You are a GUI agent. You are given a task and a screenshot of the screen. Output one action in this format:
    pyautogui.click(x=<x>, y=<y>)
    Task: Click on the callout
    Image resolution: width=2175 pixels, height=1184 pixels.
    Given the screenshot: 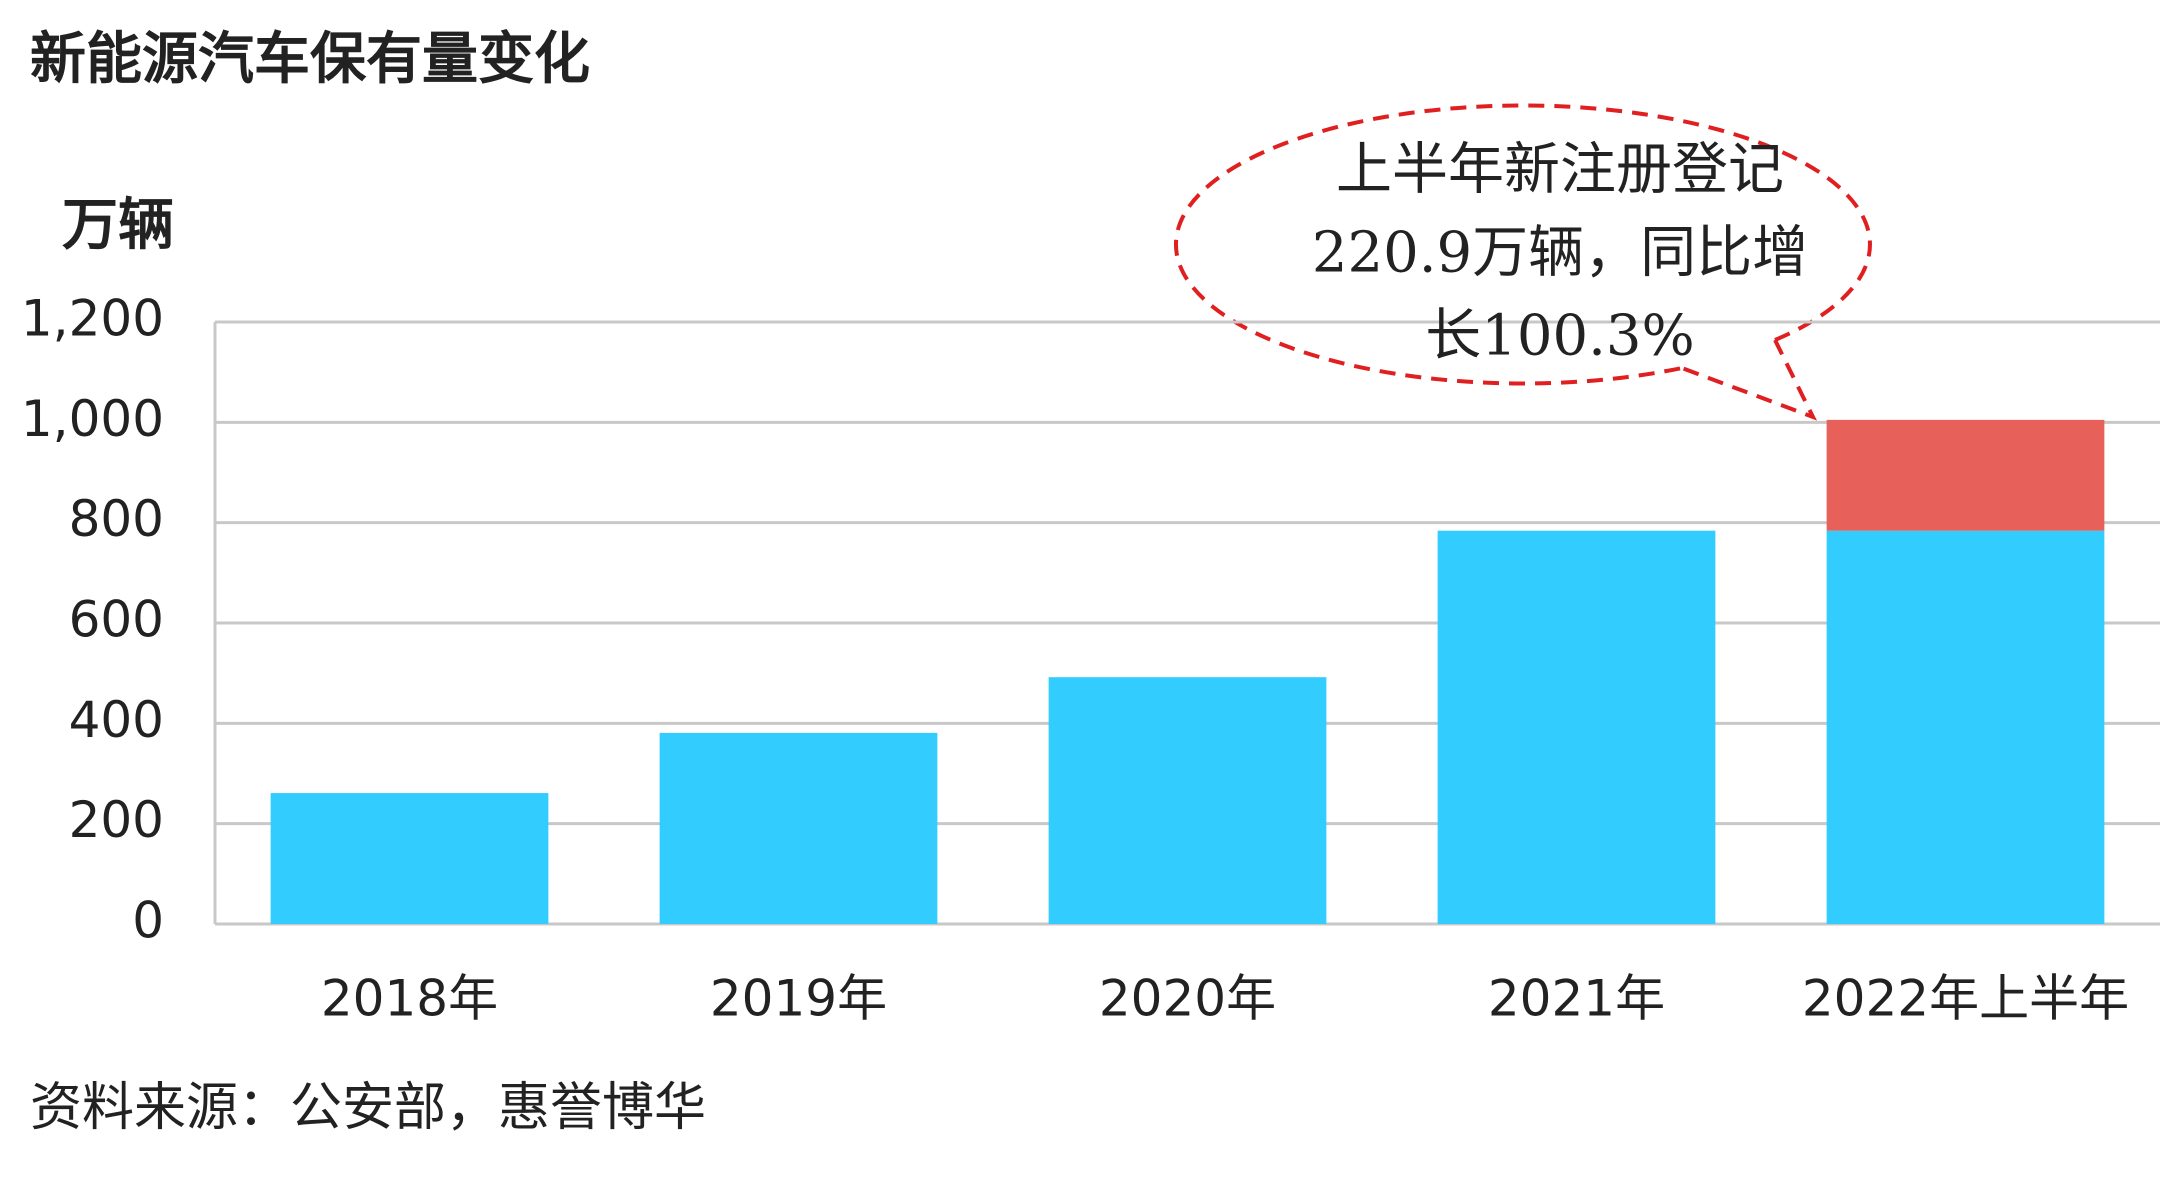 What is the action you would take?
    pyautogui.click(x=1522, y=262)
    